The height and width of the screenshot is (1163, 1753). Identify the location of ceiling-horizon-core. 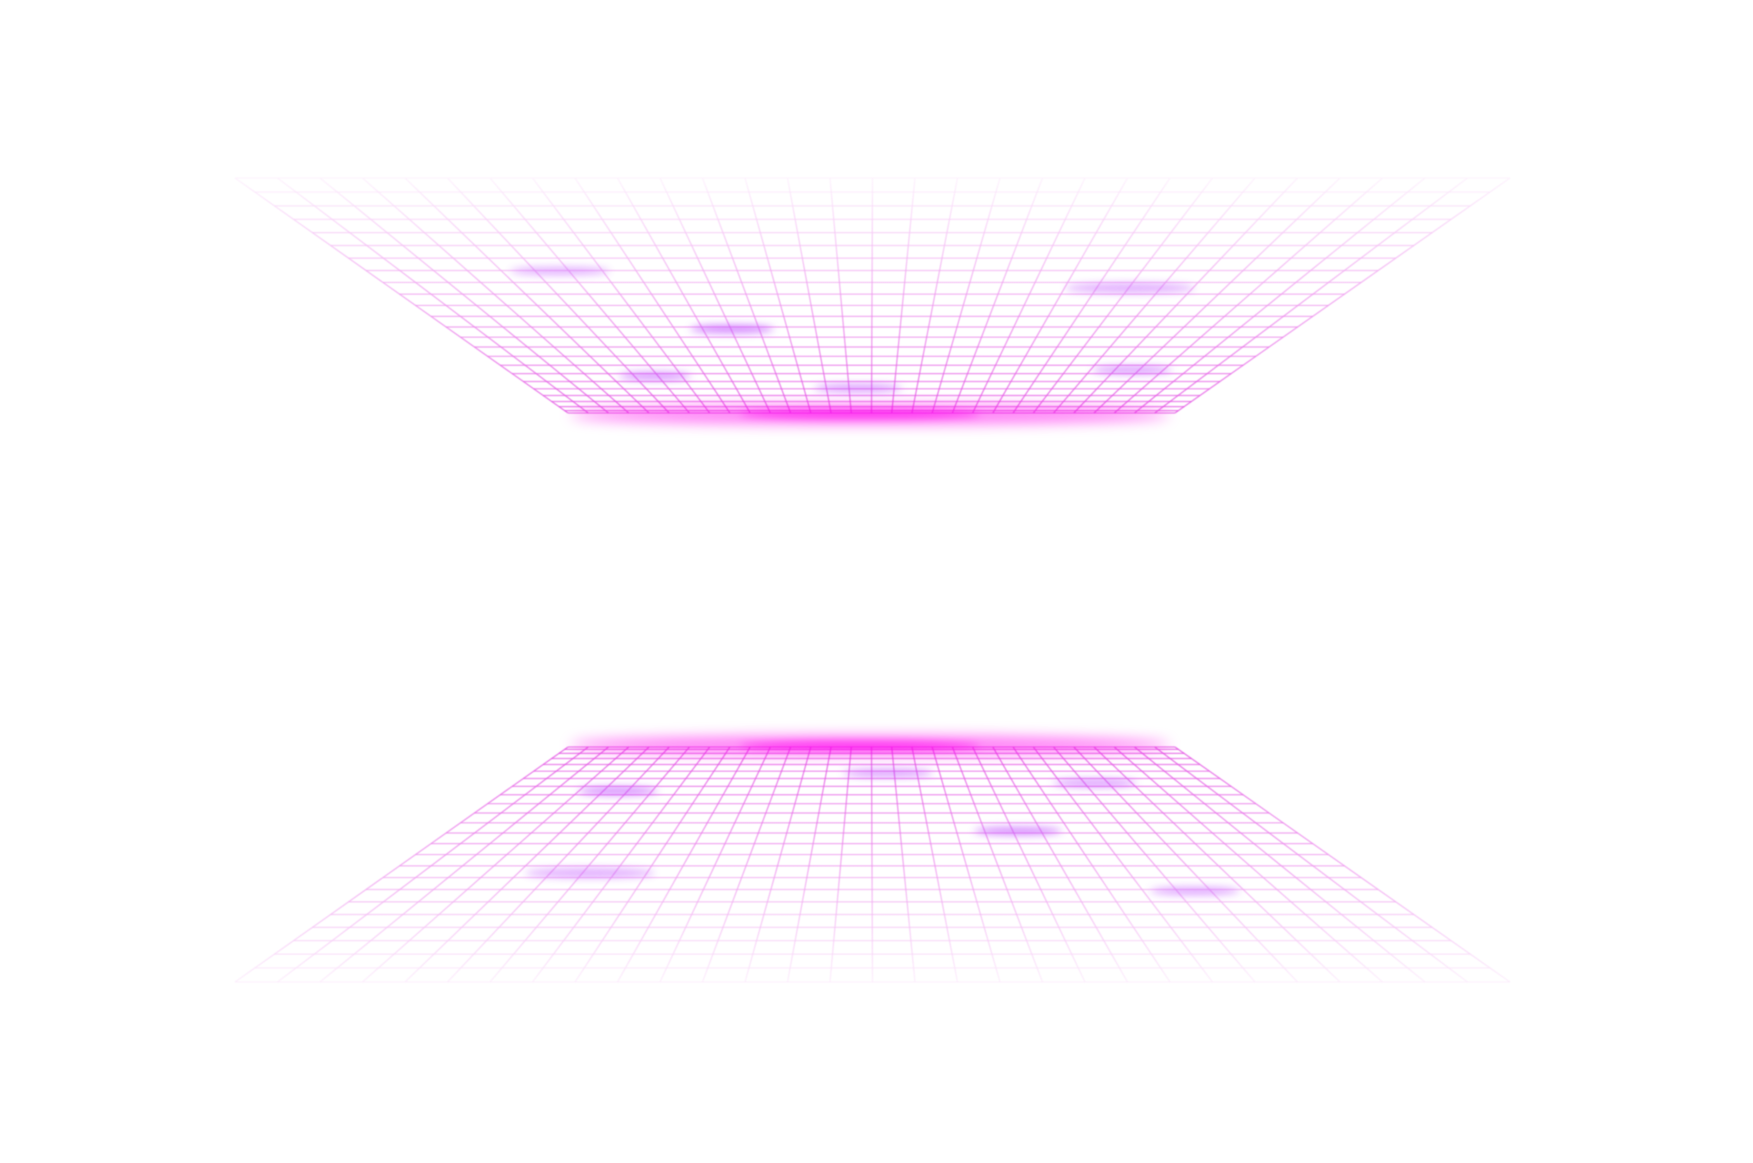
(860, 414).